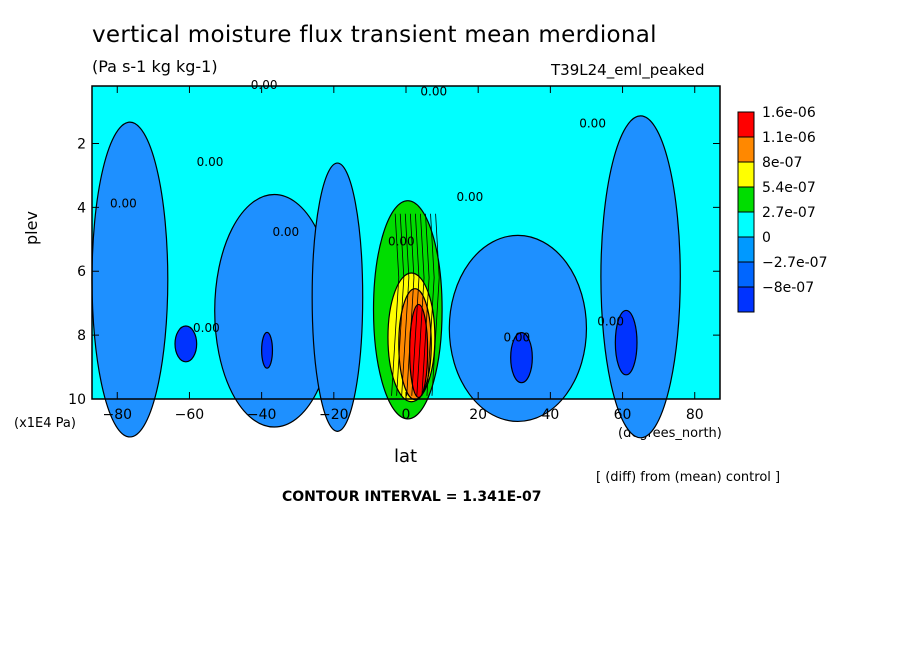 Image resolution: width=904 pixels, height=654 pixels. Describe the element at coordinates (789, 188) in the screenshot. I see `legend-label: 5.4e-07` at that location.